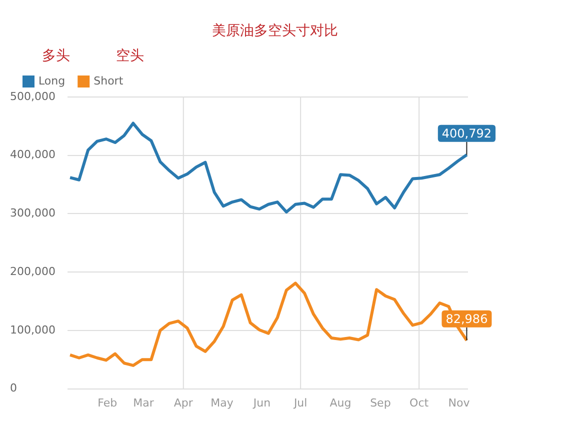 This screenshot has width=568, height=424. I want to click on y-tick-label: 400,000, so click(33, 155).